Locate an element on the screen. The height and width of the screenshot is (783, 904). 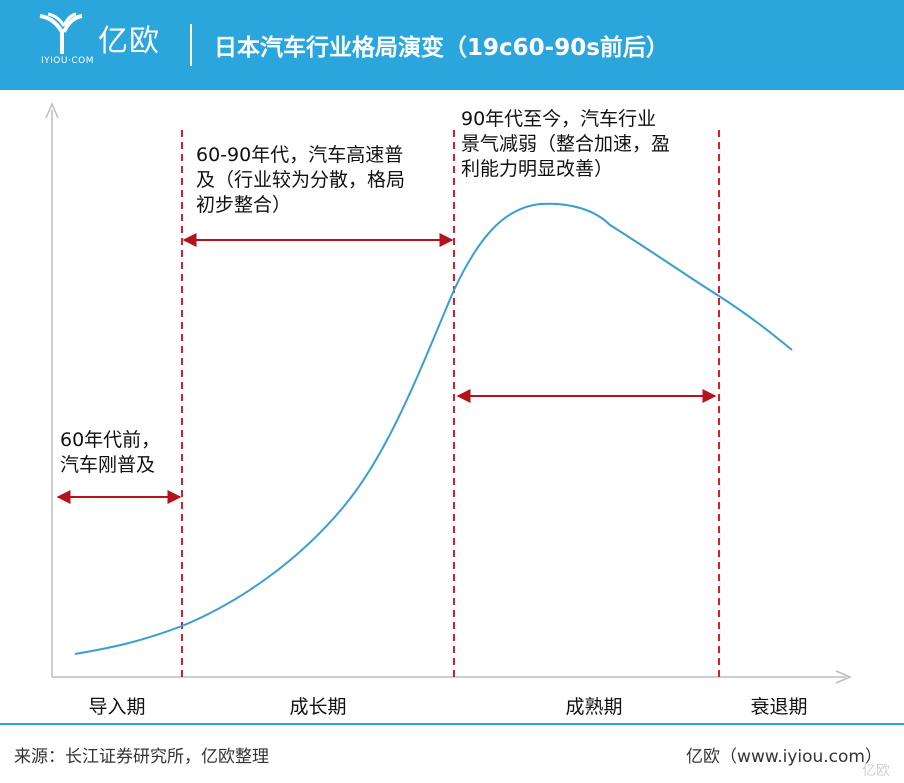
stage-label-introduction: 导入期 is located at coordinates (117, 707).